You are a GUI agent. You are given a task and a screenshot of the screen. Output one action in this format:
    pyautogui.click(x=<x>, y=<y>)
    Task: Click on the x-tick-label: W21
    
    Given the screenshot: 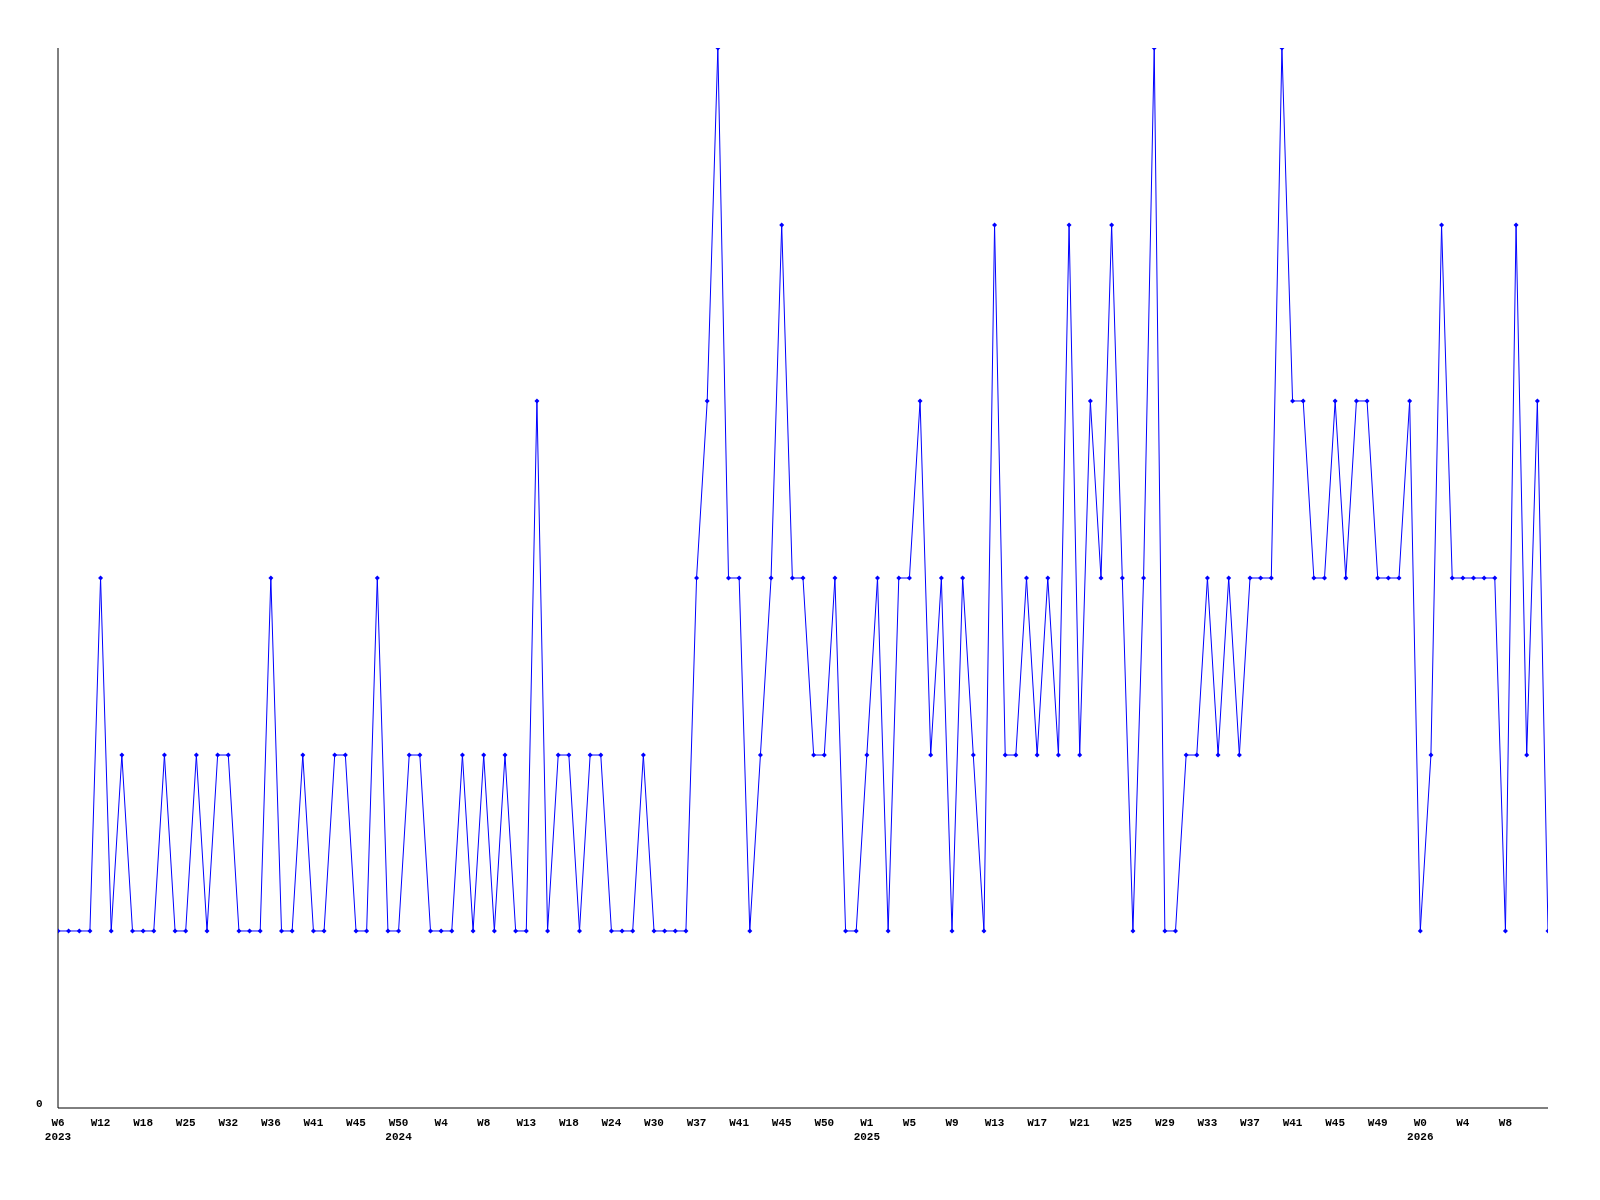 What is the action you would take?
    pyautogui.click(x=1080, y=1123)
    